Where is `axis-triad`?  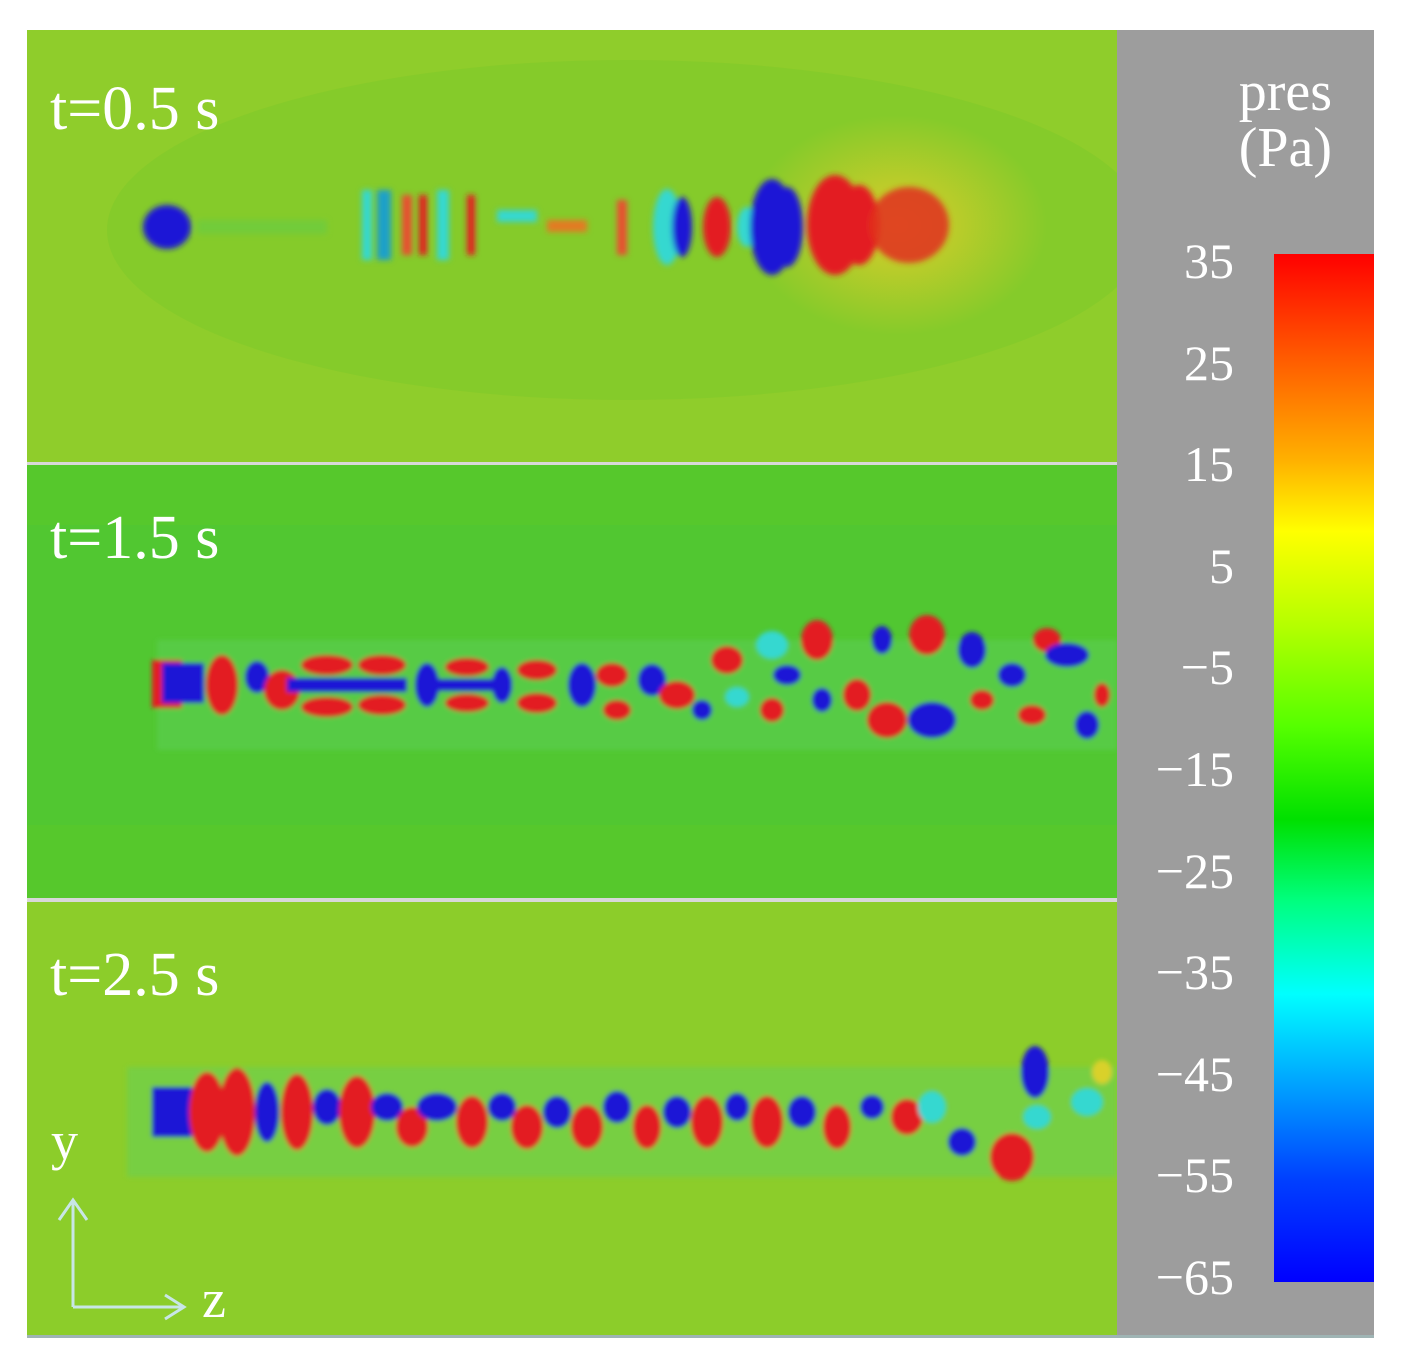 axis-triad is located at coordinates (122, 1259).